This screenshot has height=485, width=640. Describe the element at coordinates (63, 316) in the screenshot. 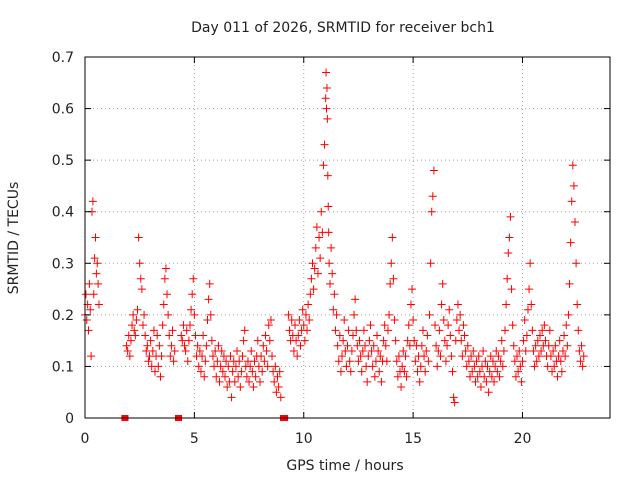

I see `y-tick-label: 0.2` at that location.